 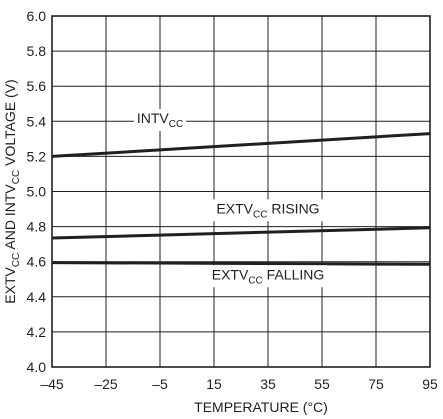 I want to click on y-tick-label: 6.0, so click(x=37, y=16).